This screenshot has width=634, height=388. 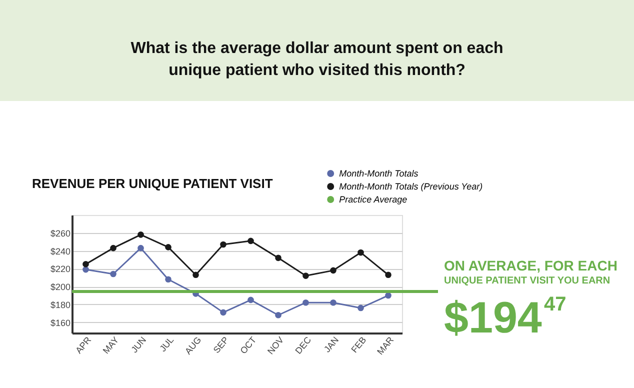 I want to click on y-tick-label: $160, so click(x=60, y=323).